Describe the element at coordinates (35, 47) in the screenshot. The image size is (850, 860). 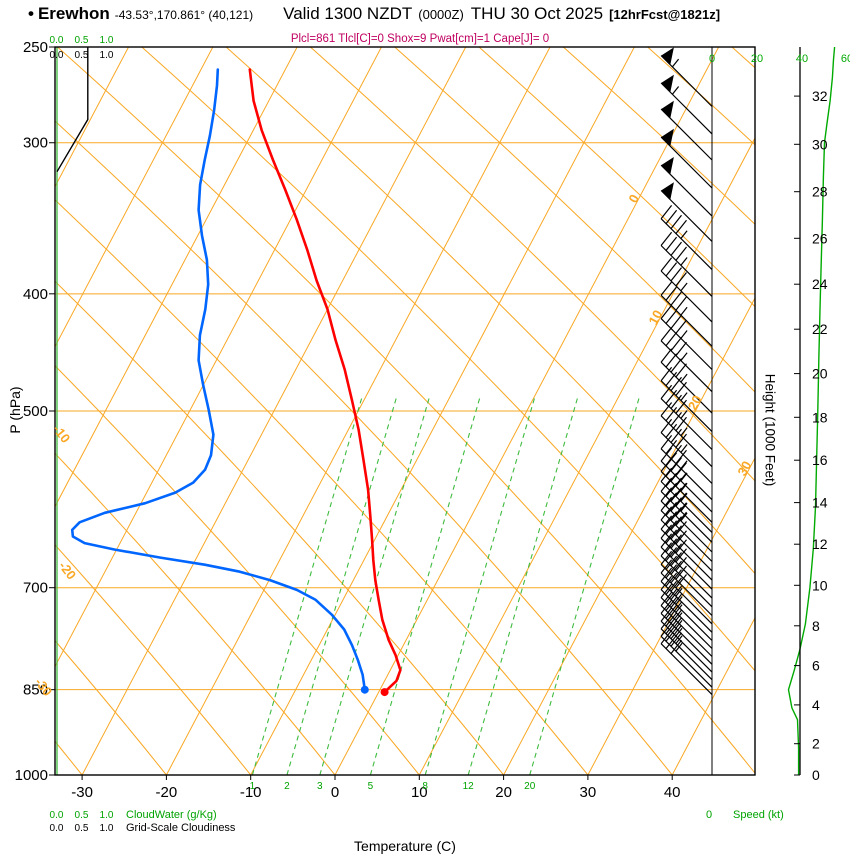
I see `pressure-tick-label: 250` at that location.